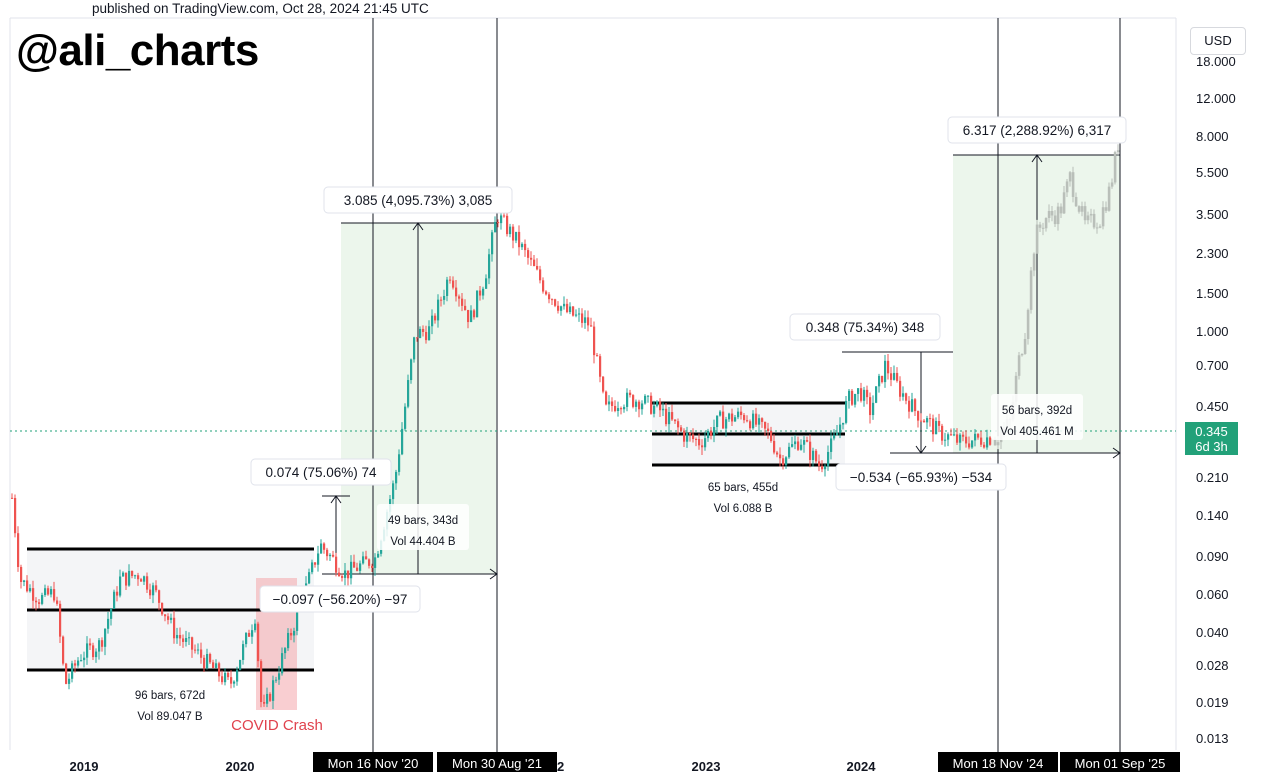  Describe the element at coordinates (423, 521) in the screenshot. I see `range-stats-bars: 49 bars, 343d` at that location.